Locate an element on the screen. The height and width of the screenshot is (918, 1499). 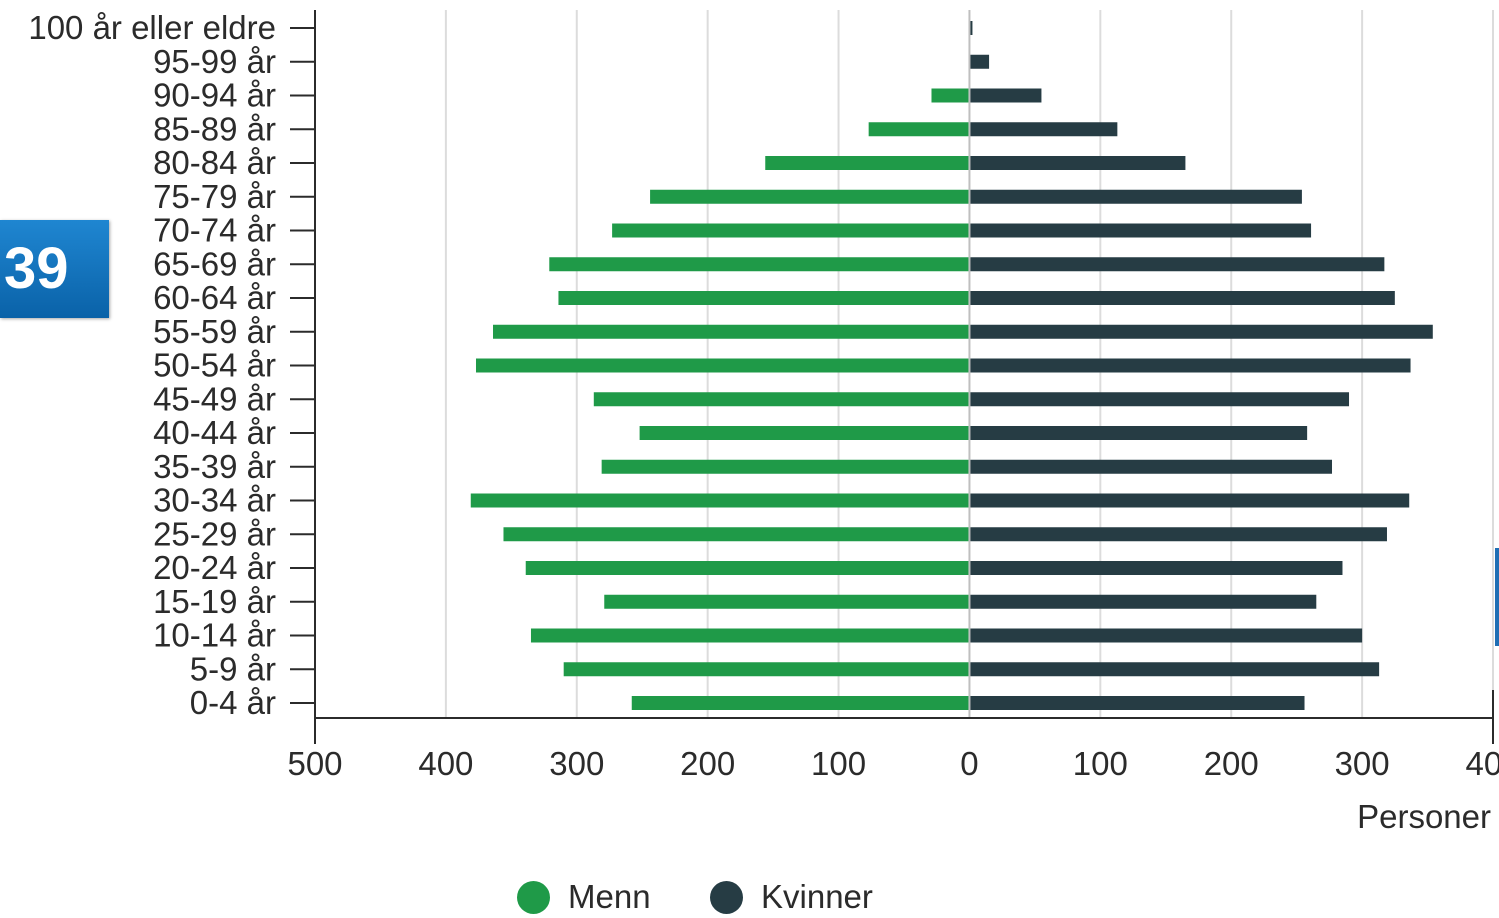
y-tick-label: 20-24 år is located at coordinates (214, 567).